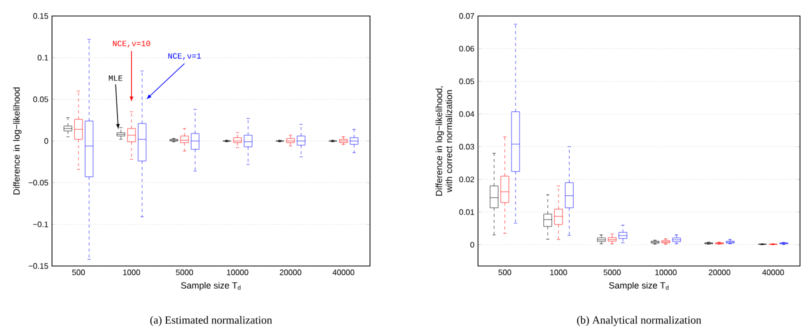  I want to click on text: (a) Estimated normalization, so click(211, 321).